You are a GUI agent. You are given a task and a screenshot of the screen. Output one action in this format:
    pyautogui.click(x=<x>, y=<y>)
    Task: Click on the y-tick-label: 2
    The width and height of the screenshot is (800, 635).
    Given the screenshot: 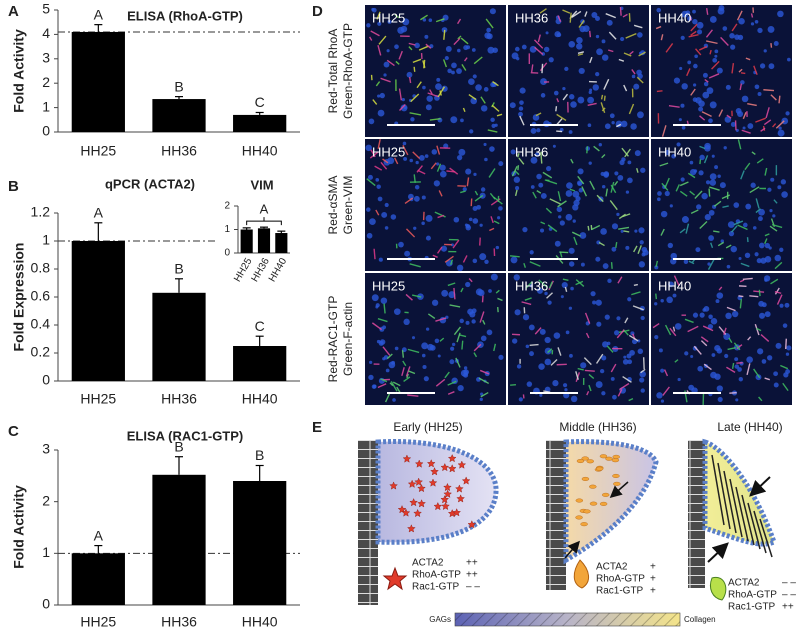 What is the action you would take?
    pyautogui.click(x=46, y=500)
    